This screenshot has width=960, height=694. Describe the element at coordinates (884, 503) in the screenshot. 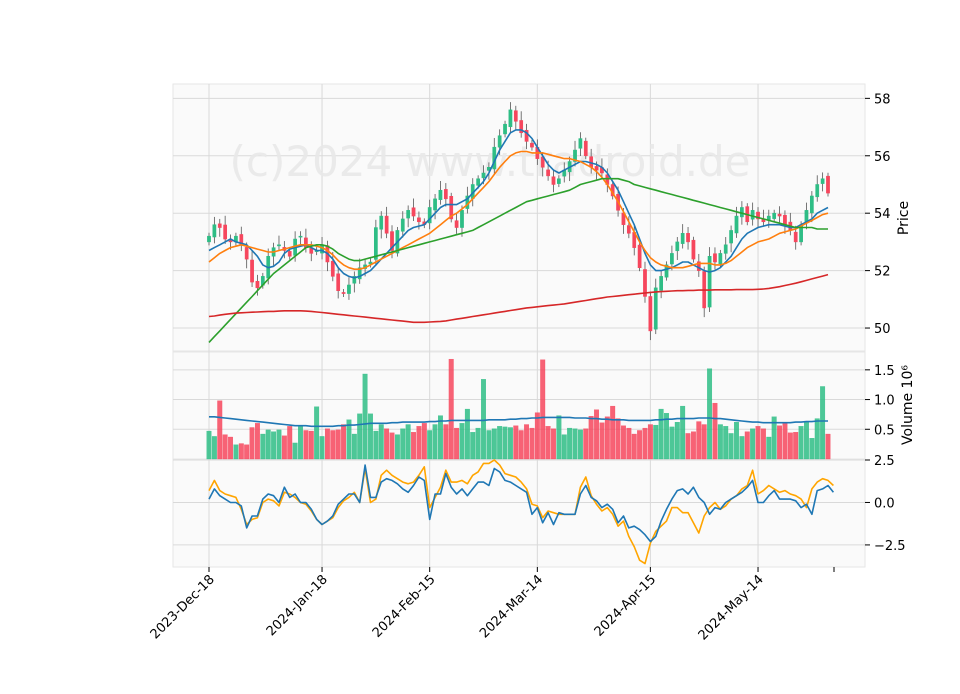

I see `indicator-y-tick-label: 0.0` at that location.